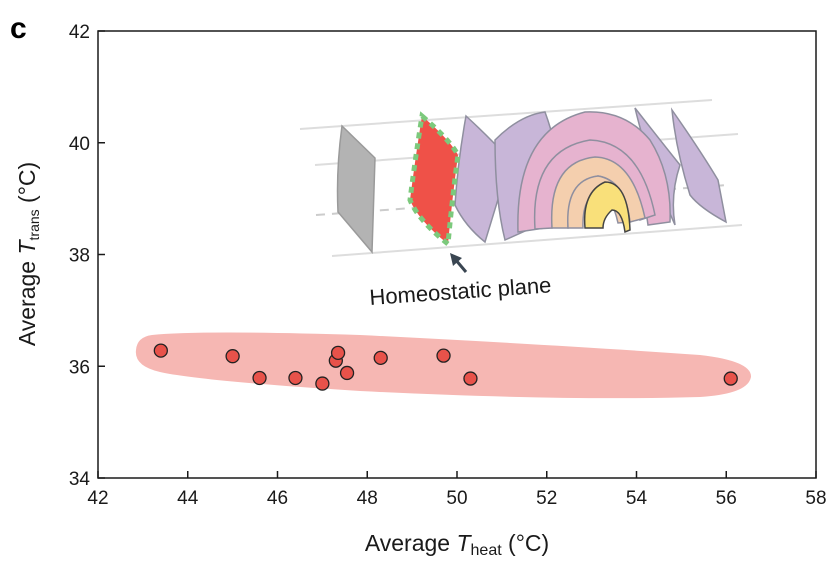  Describe the element at coordinates (277, 498) in the screenshot. I see `x-tick-label: 46` at that location.